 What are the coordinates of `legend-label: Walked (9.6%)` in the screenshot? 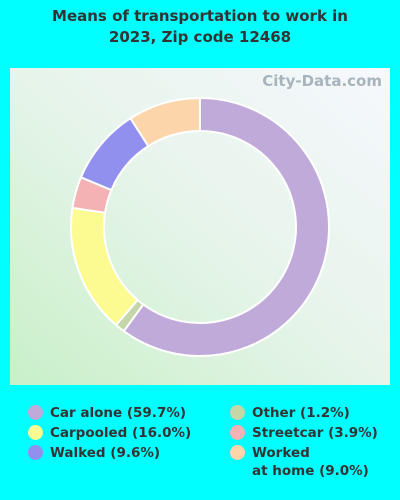 It's located at (105, 453).